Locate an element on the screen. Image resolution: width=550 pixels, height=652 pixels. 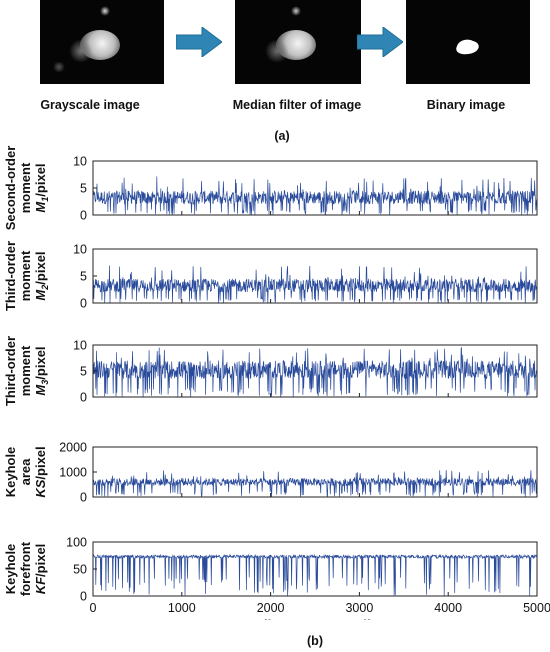
chart-panel-1: 0 5 10 Second-order moment M1/pixel is located at coordinates (270, 188).